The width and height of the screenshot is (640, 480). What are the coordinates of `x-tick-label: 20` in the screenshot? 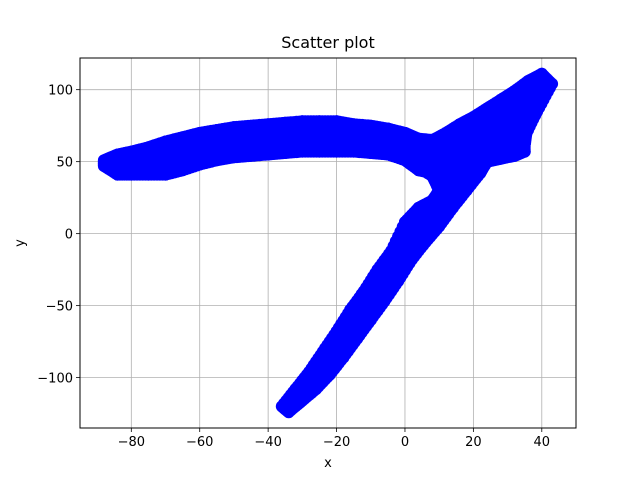 It's located at (473, 442).